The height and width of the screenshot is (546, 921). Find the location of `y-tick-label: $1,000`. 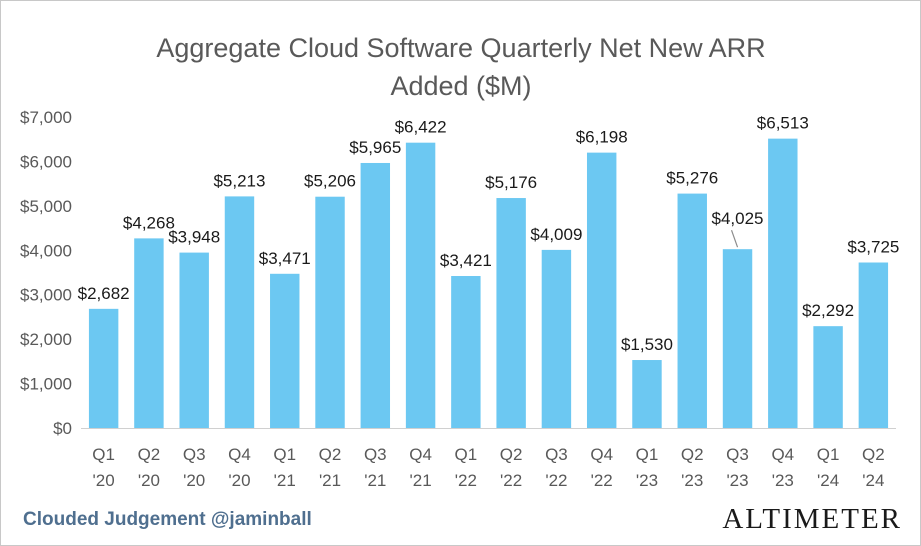

y-tick-label: $1,000 is located at coordinates (46, 384).